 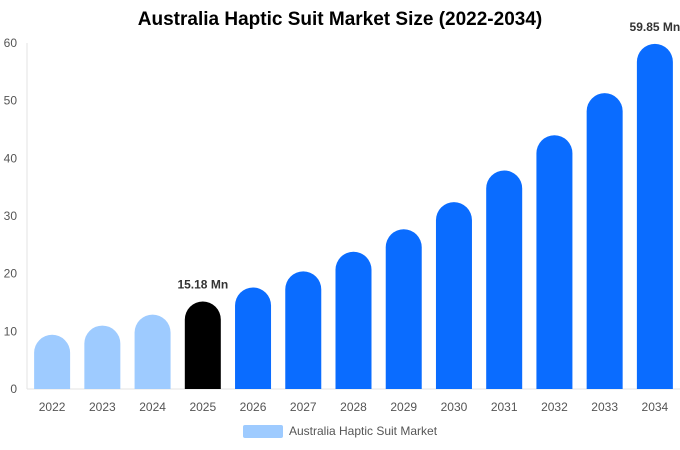 What do you see at coordinates (554, 407) in the screenshot?
I see `x-tick-label-2032: 2032` at bounding box center [554, 407].